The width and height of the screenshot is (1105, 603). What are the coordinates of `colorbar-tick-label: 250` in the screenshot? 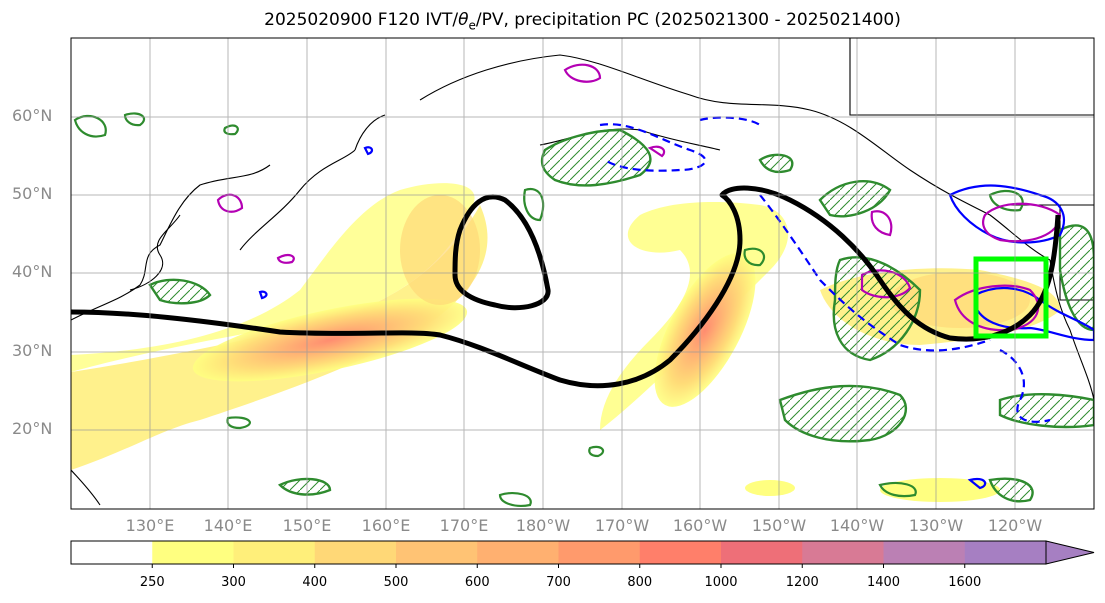 It's located at (152, 582).